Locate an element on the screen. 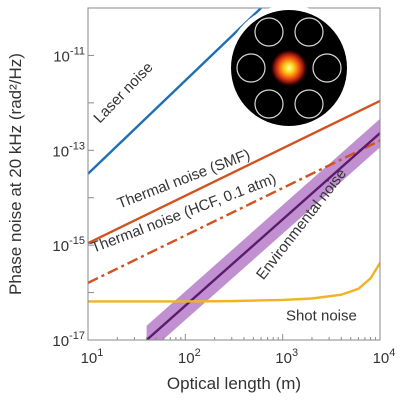 This screenshot has width=400, height=400. fiber-cross-section-inset is located at coordinates (289, 68).